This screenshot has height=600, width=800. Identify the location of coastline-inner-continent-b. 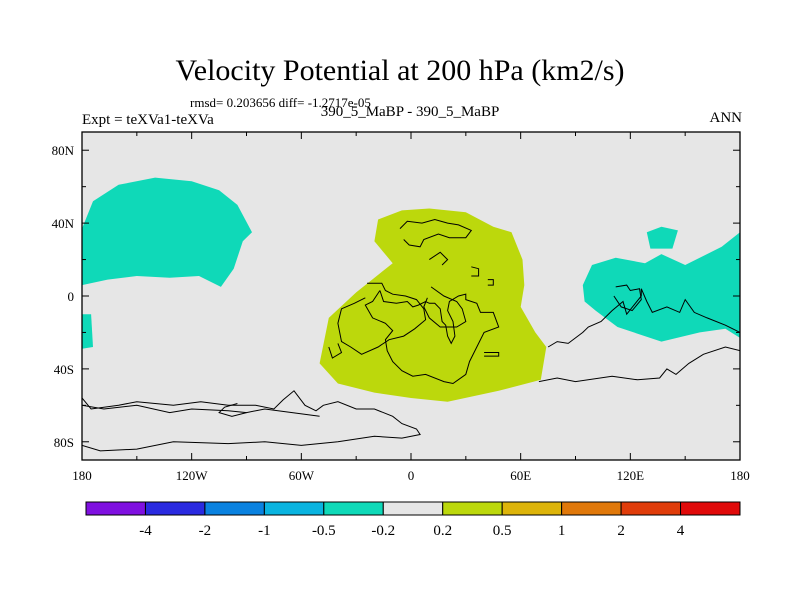
(436, 233).